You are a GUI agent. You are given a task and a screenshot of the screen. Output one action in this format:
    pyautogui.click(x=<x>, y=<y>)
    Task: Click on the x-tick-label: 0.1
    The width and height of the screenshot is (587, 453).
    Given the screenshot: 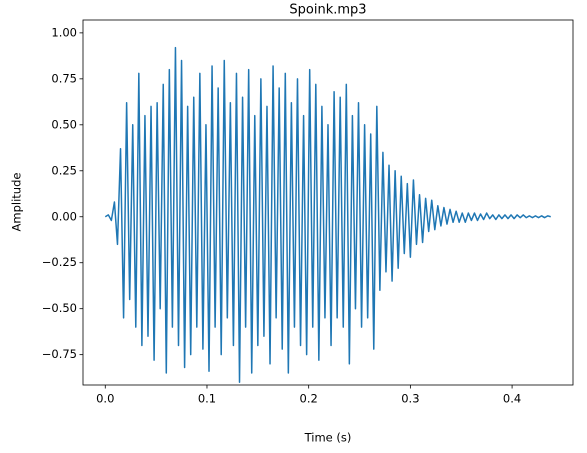 What is the action you would take?
    pyautogui.click(x=207, y=399)
    